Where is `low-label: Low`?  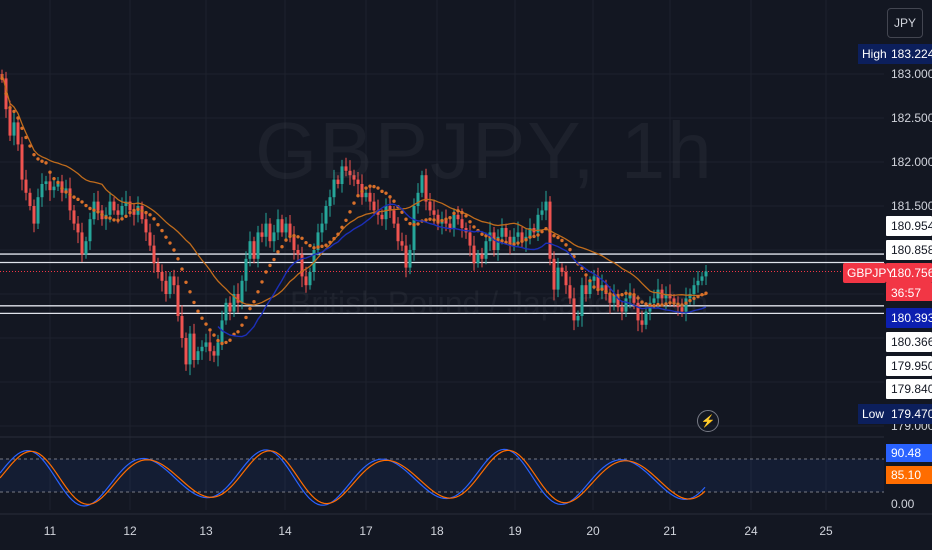 low-label: Low is located at coordinates (873, 414).